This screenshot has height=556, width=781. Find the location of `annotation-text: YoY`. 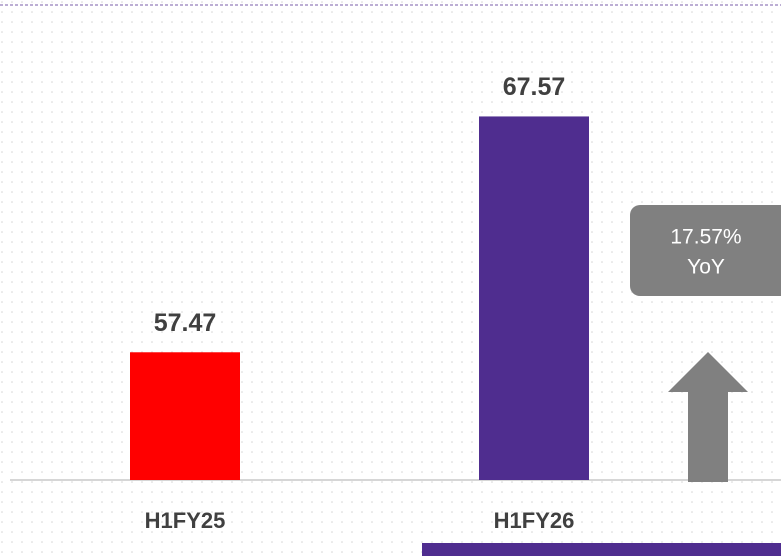

annotation-text: YoY is located at coordinates (706, 267).